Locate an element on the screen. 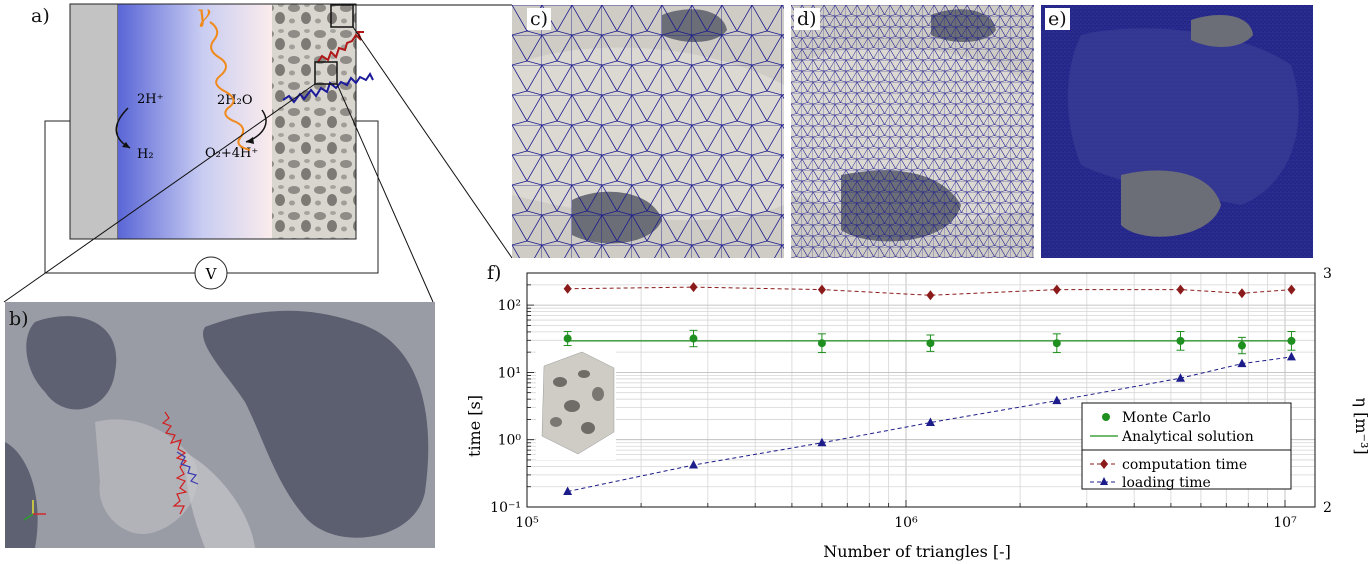 Image resolution: width=1369 pixels, height=564 pixels. x-tick-label: 10⁶ is located at coordinates (906, 523).